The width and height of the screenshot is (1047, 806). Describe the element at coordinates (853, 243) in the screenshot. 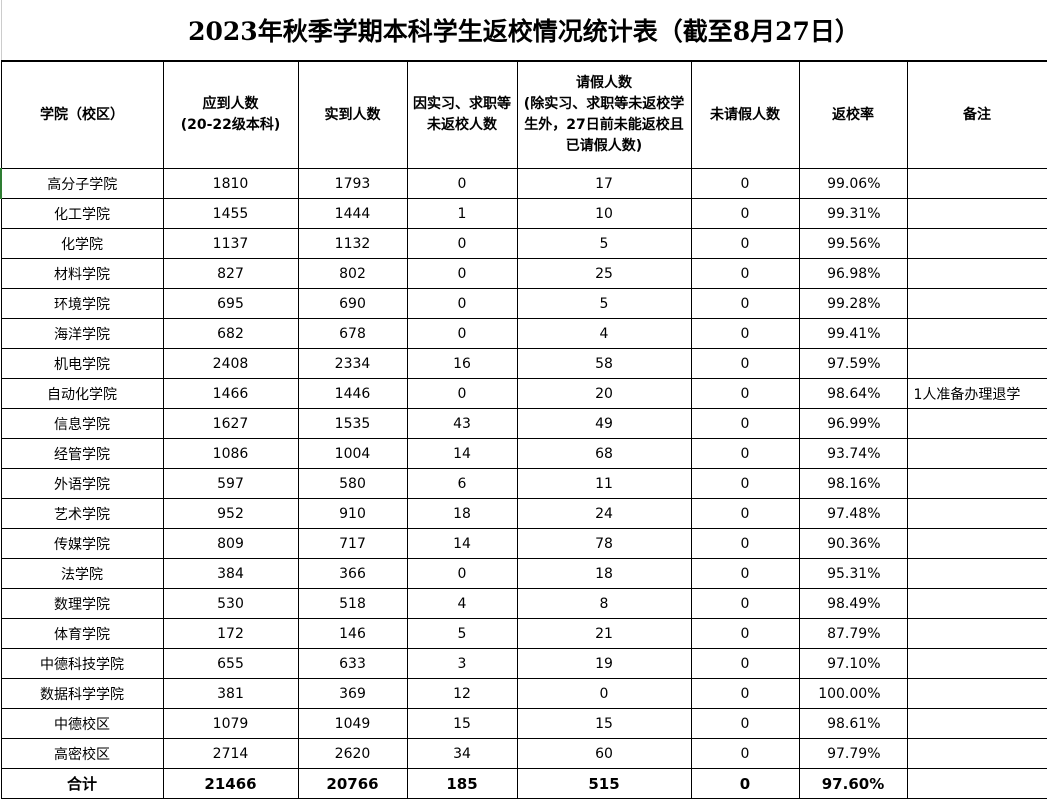

I see `cell-col-return-rate: 99.56%` at that location.